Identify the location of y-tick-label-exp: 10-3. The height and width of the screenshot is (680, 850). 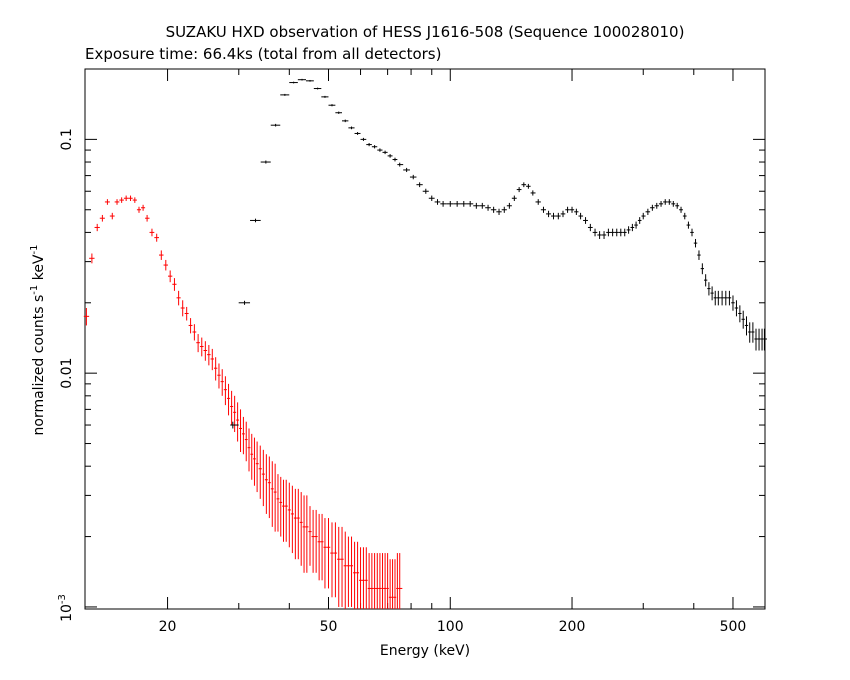
(66, 608).